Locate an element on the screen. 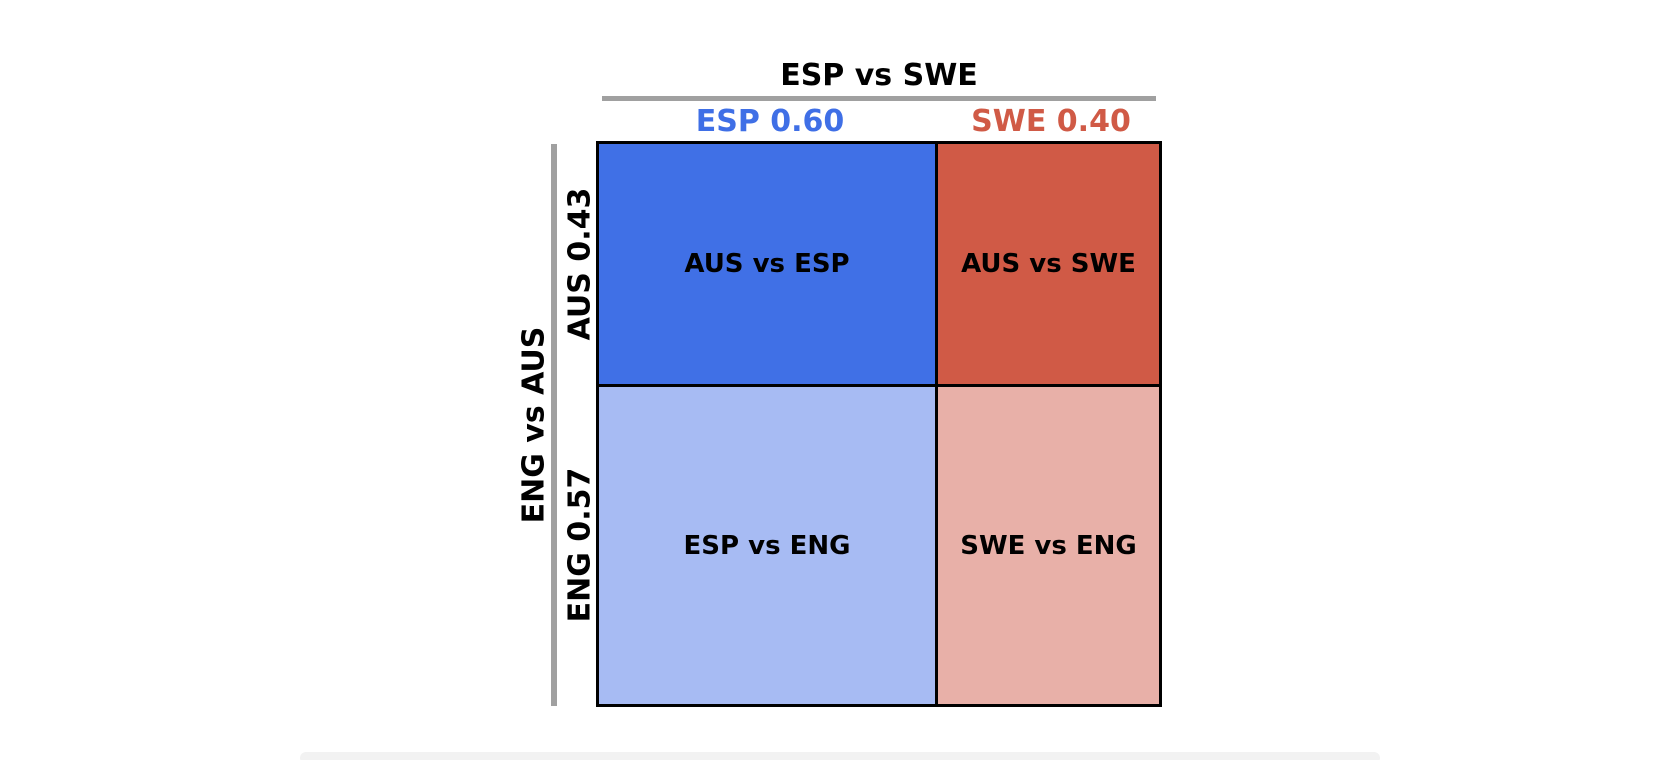 Image resolution: width=1668 pixels, height=760 pixels. cell-aus-vs-esp: AUS vs ESP is located at coordinates (767, 264).